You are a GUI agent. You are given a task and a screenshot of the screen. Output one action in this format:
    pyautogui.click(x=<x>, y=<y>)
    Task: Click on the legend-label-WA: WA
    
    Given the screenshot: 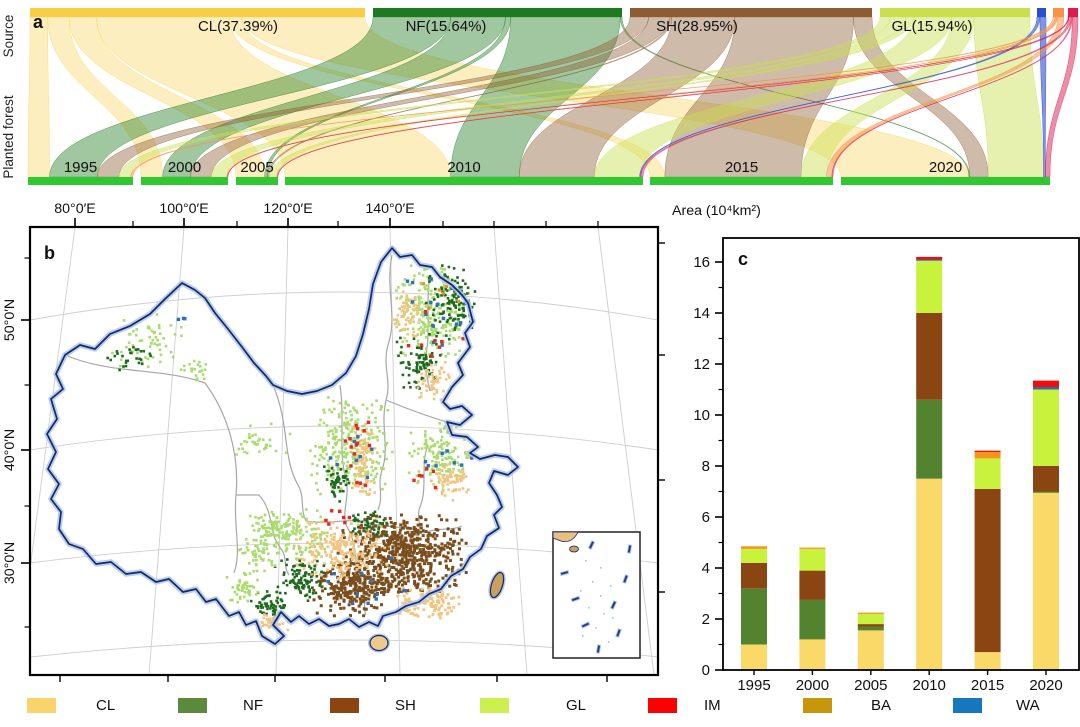 What is the action you would take?
    pyautogui.click(x=1028, y=705)
    